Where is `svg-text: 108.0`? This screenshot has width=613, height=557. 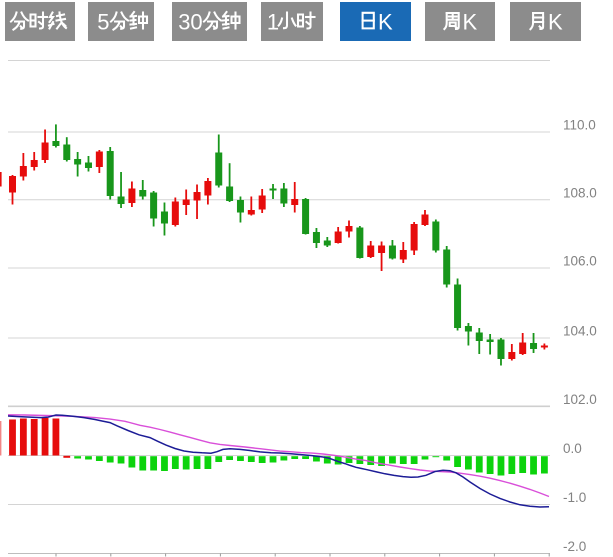
svg-text: 108.0 is located at coordinates (580, 192).